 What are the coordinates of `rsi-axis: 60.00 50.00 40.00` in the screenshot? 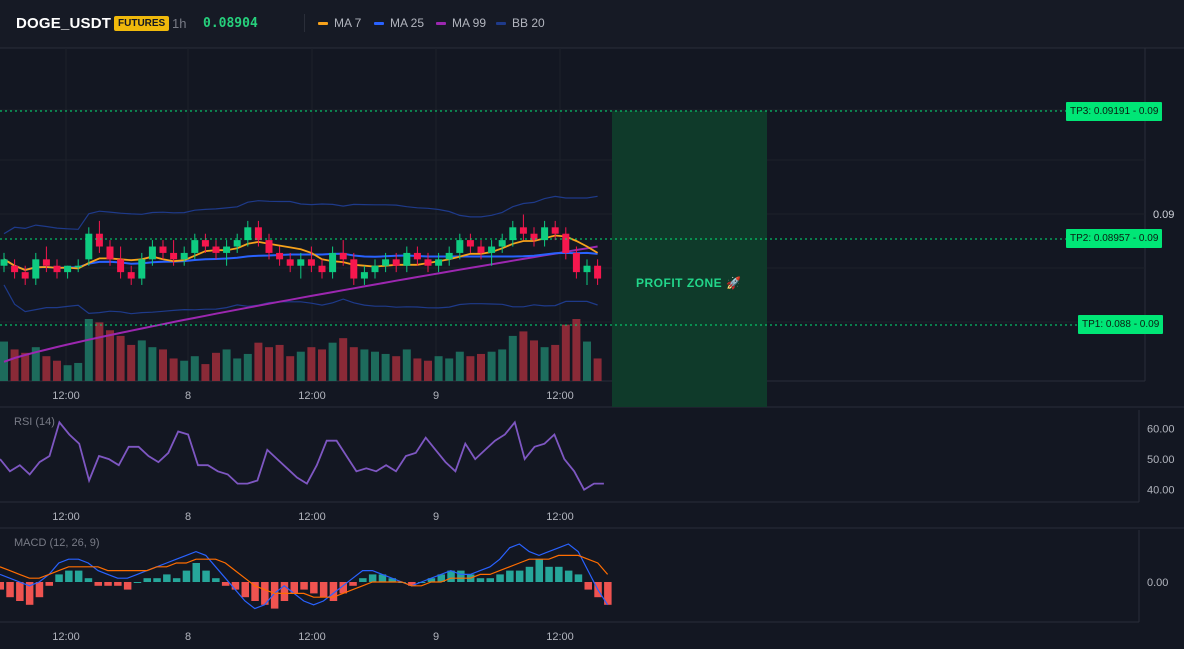 It's located at (1161, 459).